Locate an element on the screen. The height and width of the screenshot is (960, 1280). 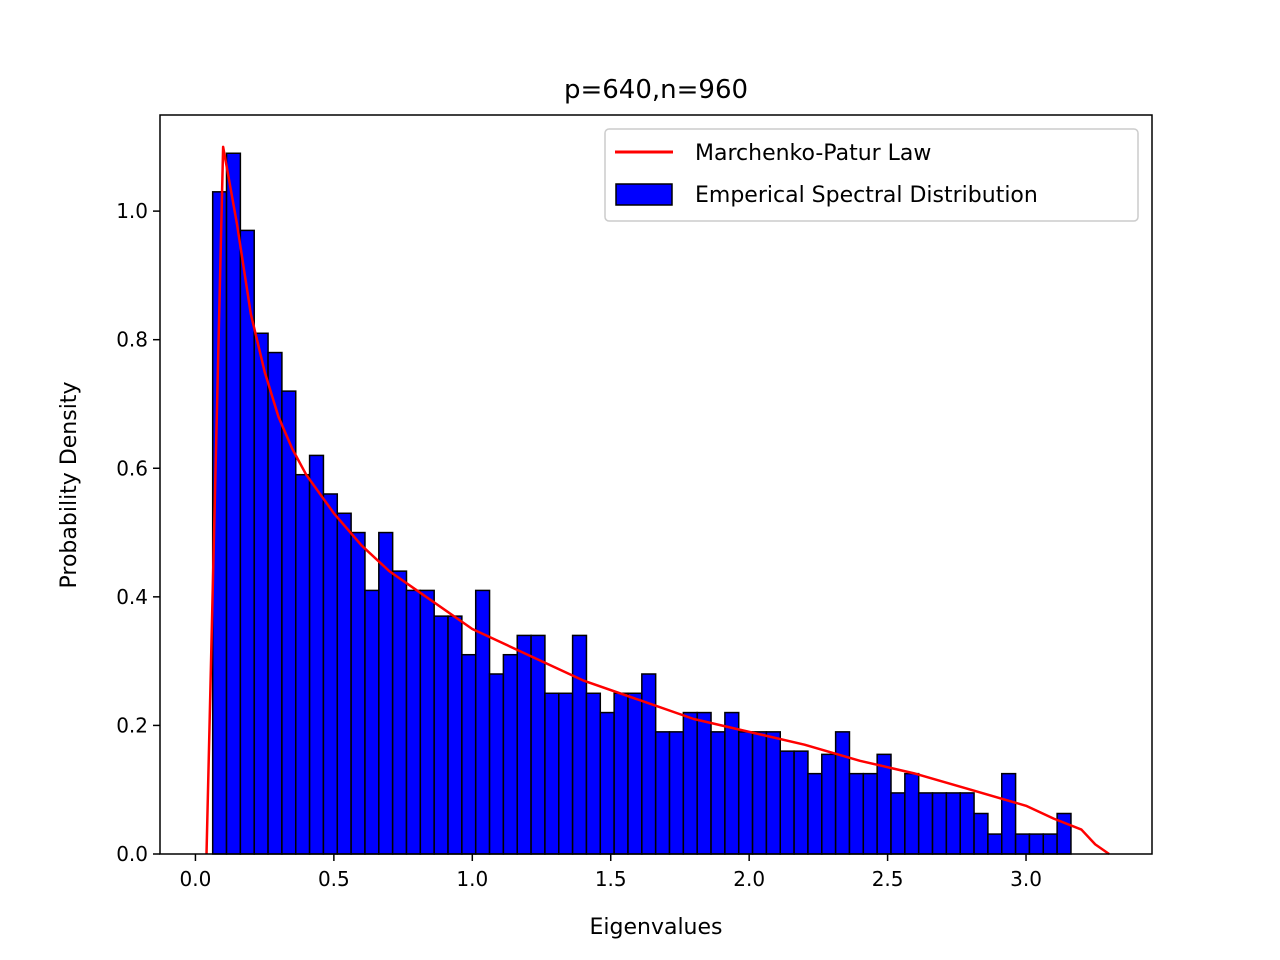
y-tick-label: 1.0 is located at coordinates (132, 211).